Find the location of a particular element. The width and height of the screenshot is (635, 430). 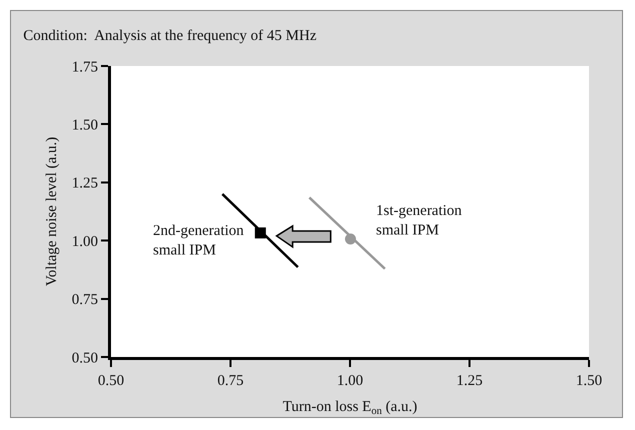

x-tick-label: 0.50 is located at coordinates (111, 381).